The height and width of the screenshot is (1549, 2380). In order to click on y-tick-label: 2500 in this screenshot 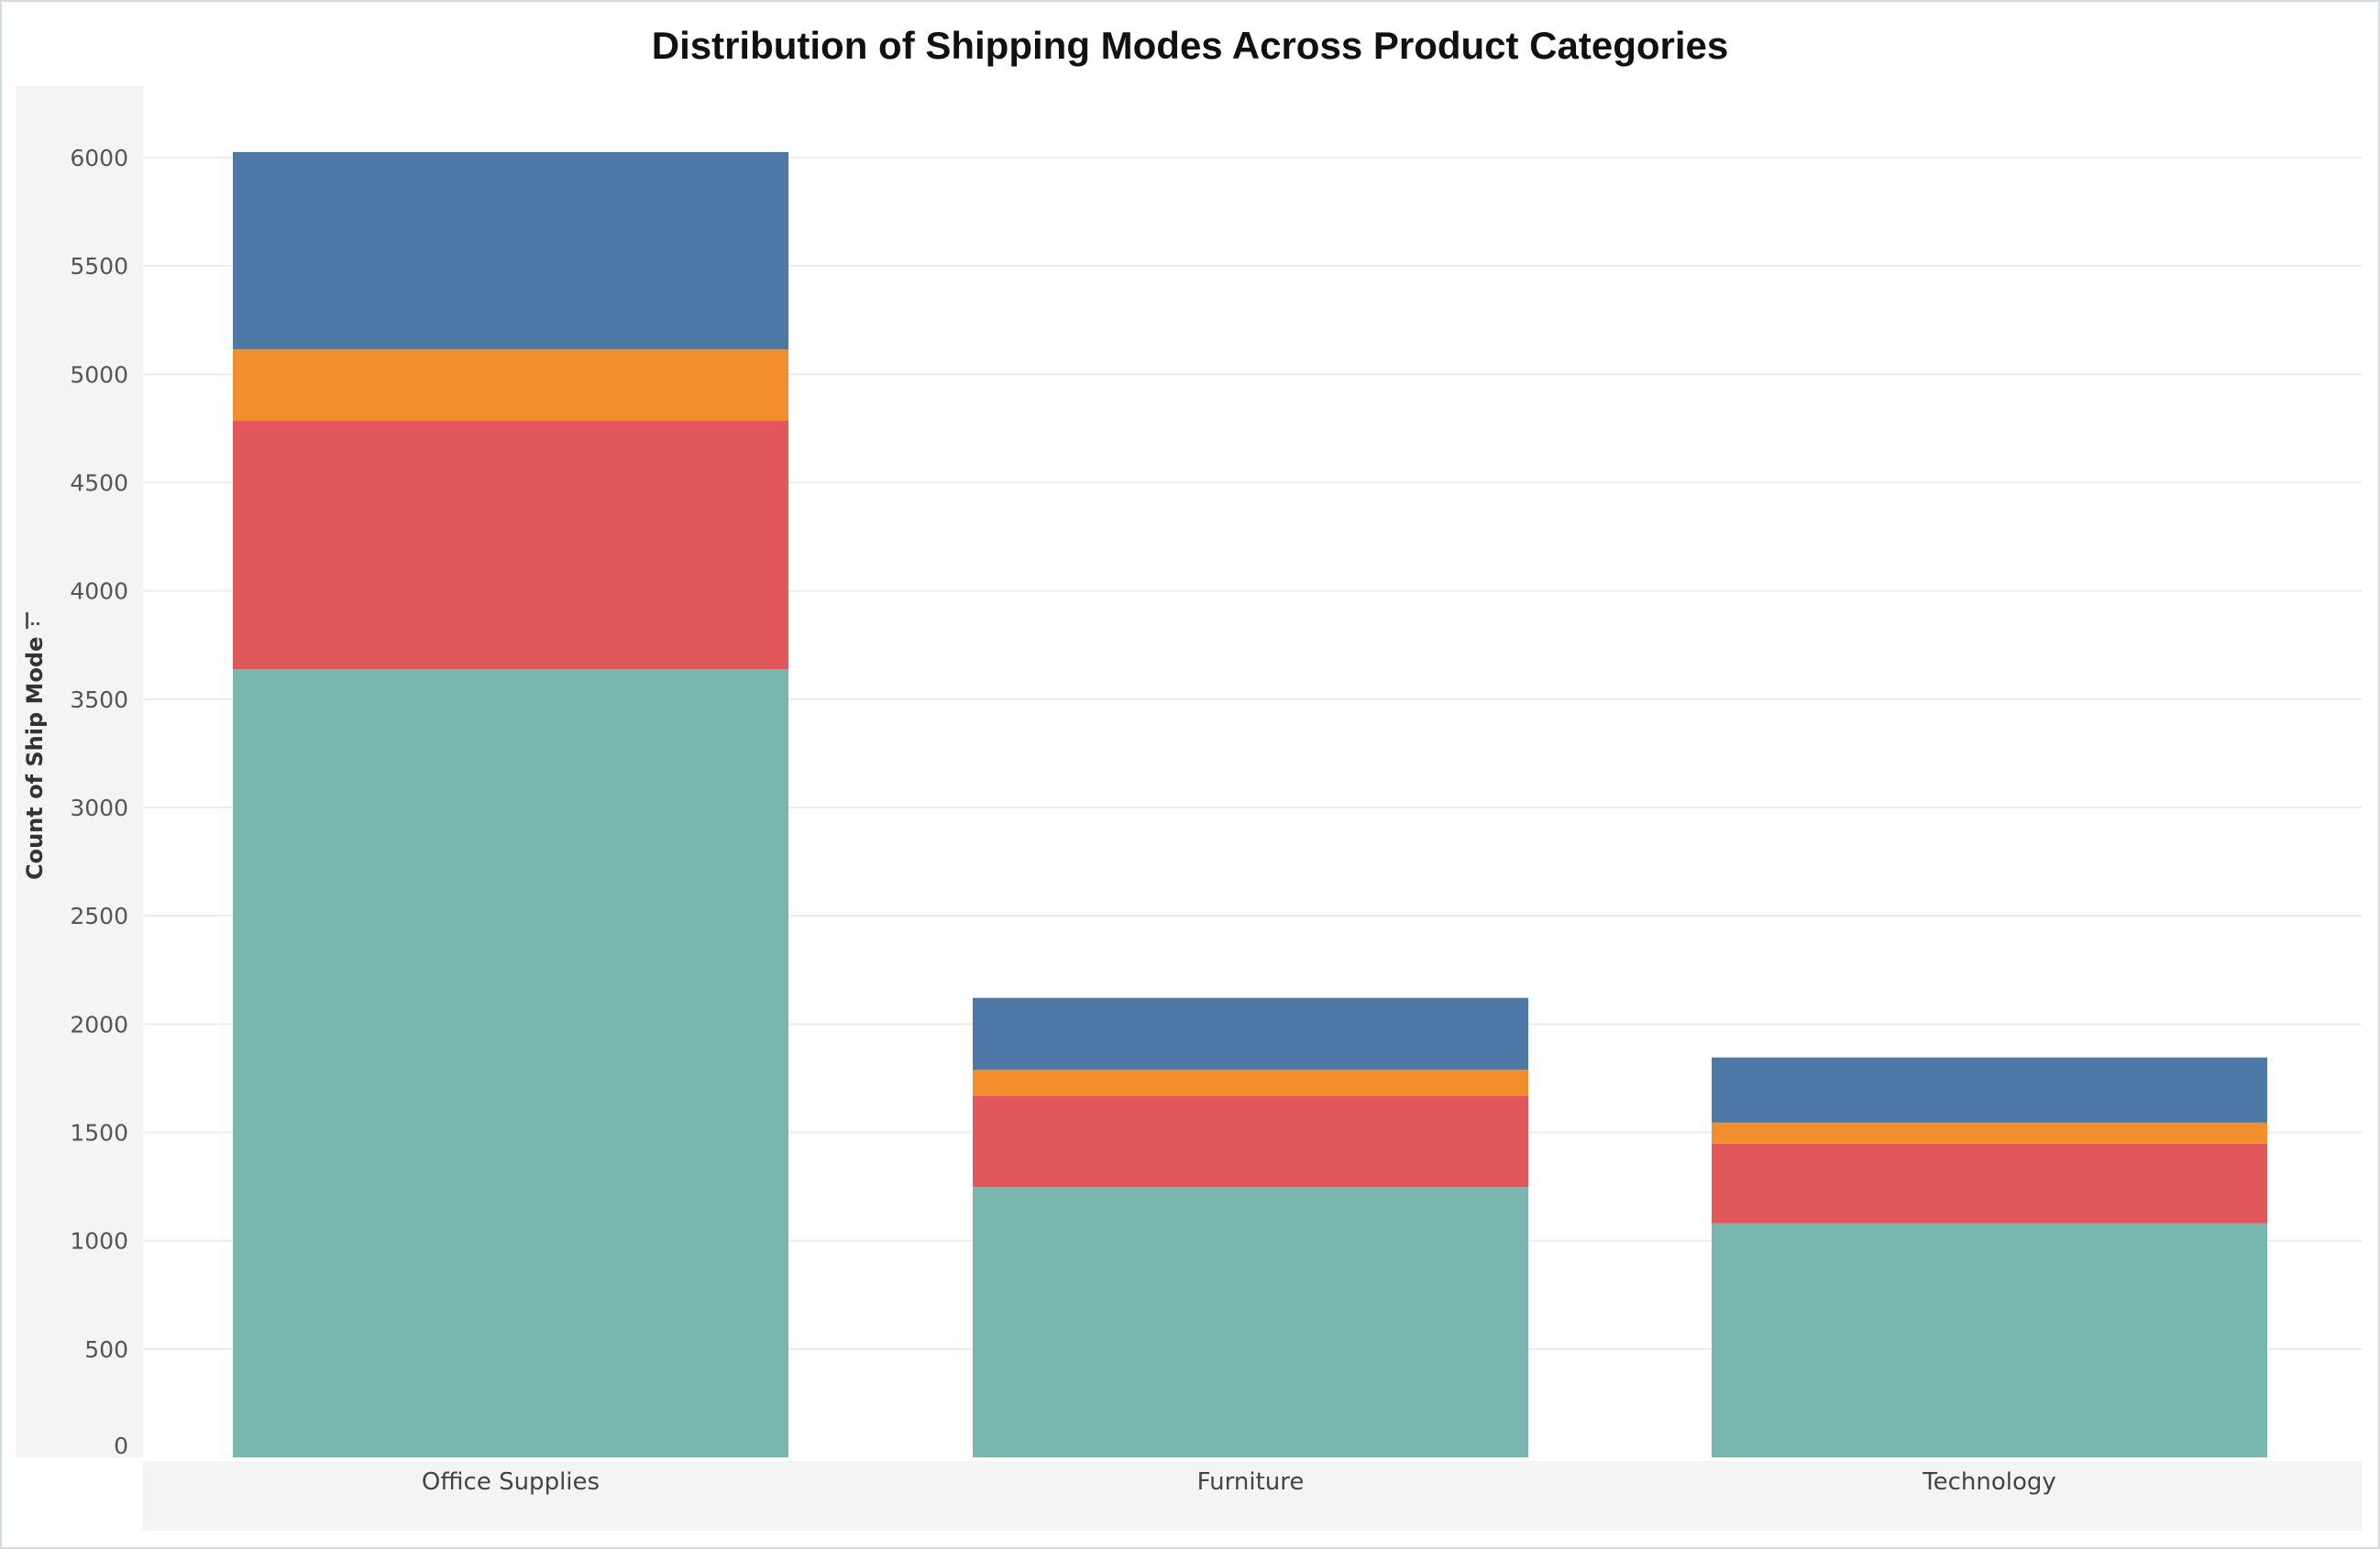, I will do `click(99, 916)`.